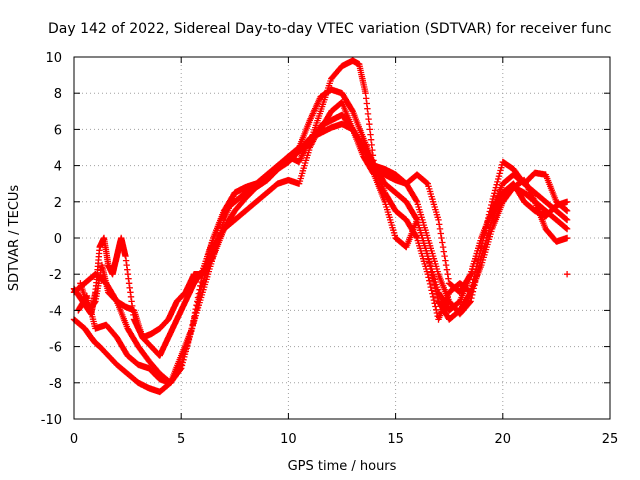 Image resolution: width=640 pixels, height=480 pixels. I want to click on y-tick-label: 4, so click(58, 167).